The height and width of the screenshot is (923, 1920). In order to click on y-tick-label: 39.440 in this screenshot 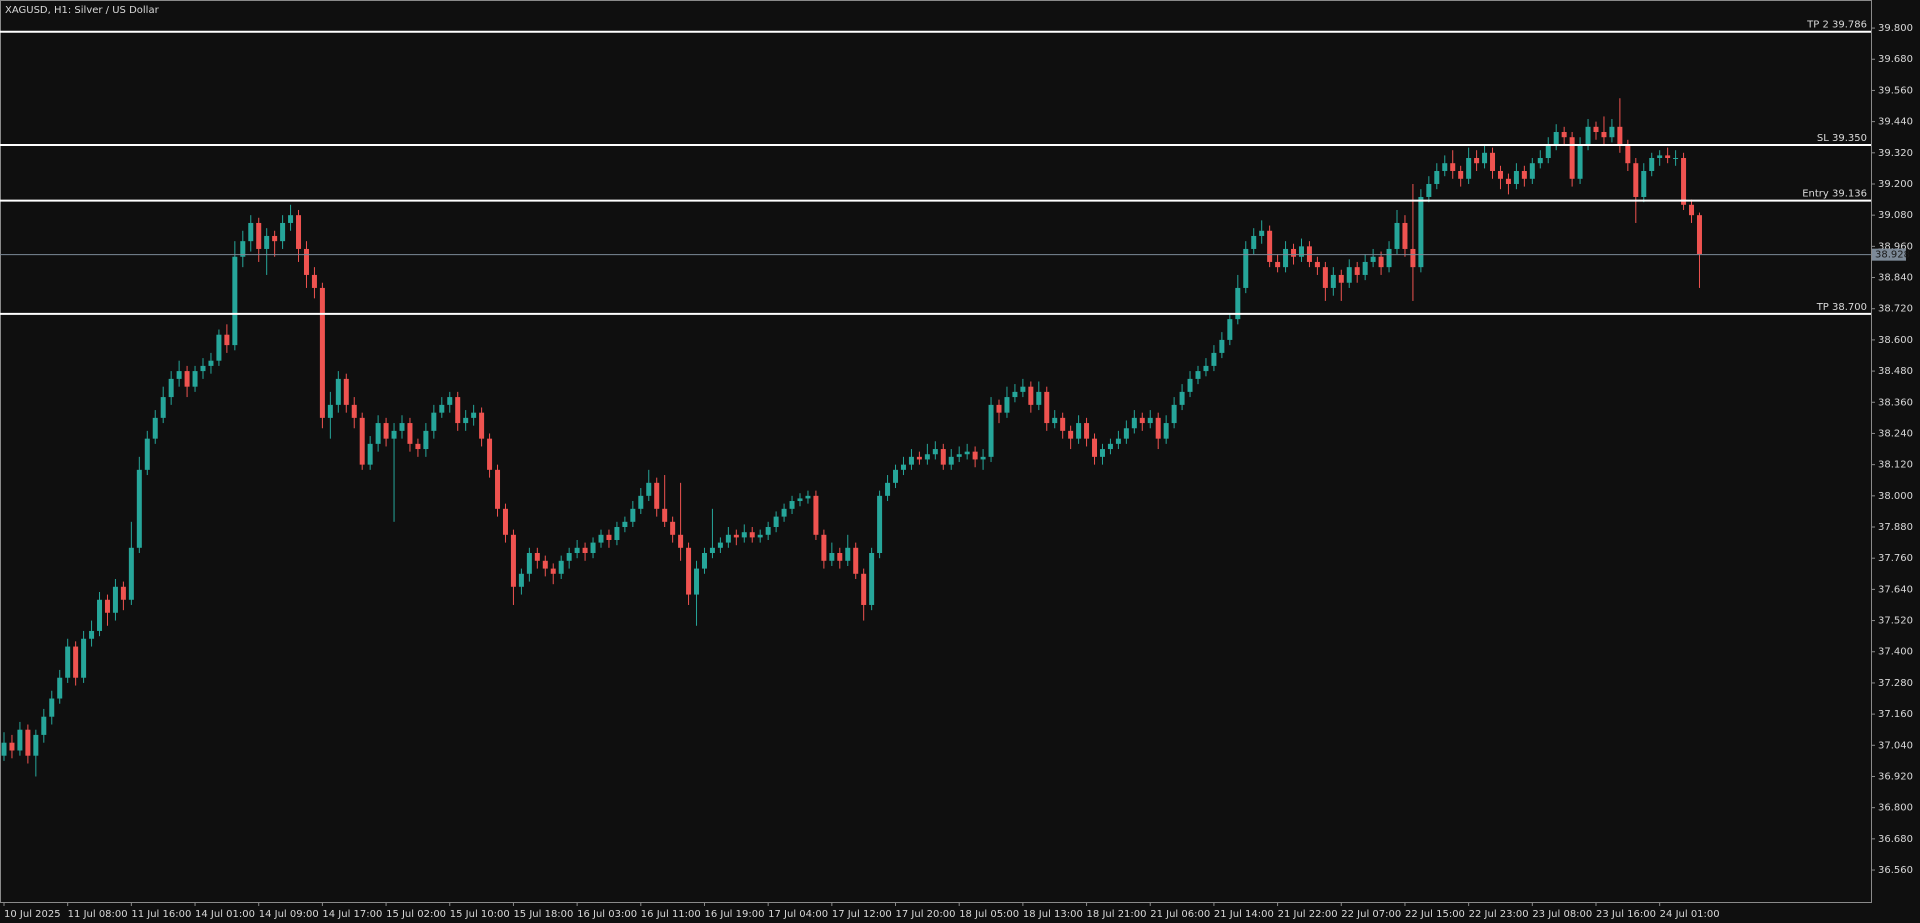, I will do `click(1895, 122)`.